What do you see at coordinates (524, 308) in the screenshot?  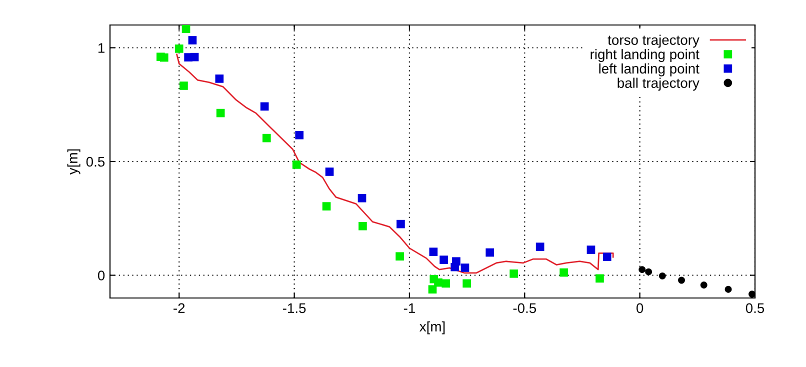 I see `x-tick-label: -0.5` at bounding box center [524, 308].